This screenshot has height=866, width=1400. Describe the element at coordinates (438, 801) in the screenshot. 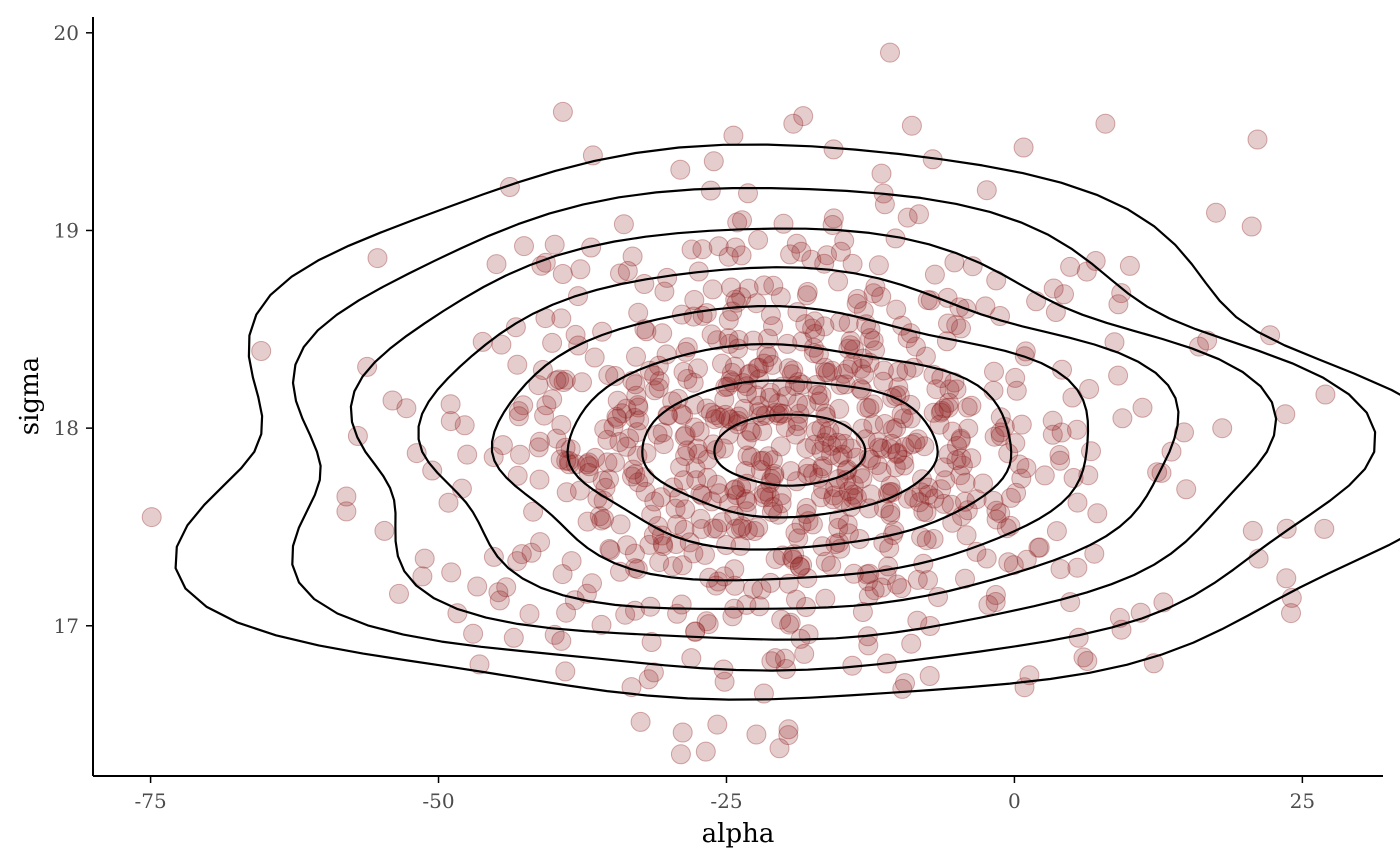

I see `x-tick-label: -50` at that location.